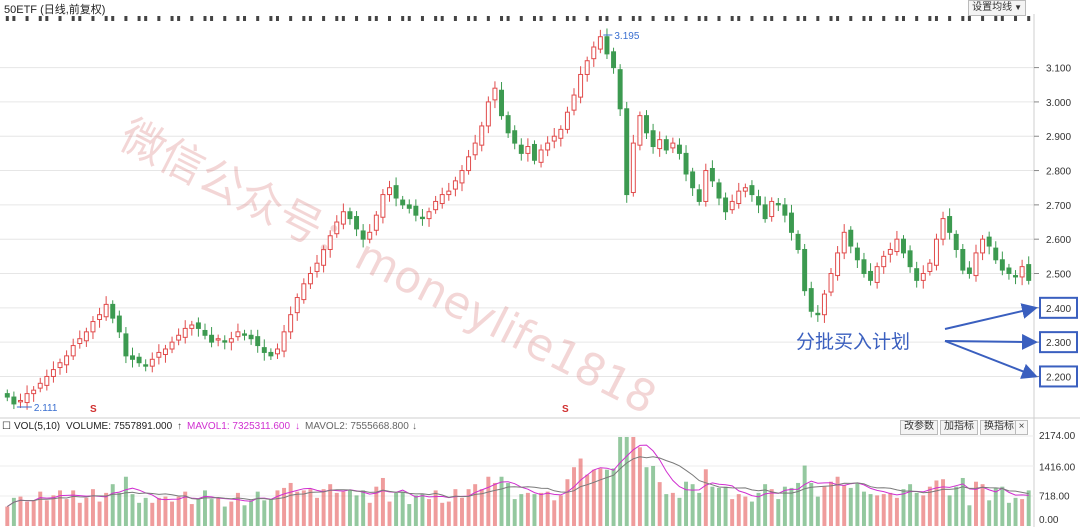 This screenshot has width=1080, height=527. I want to click on add-indicator-button: 加指标, so click(959, 427).